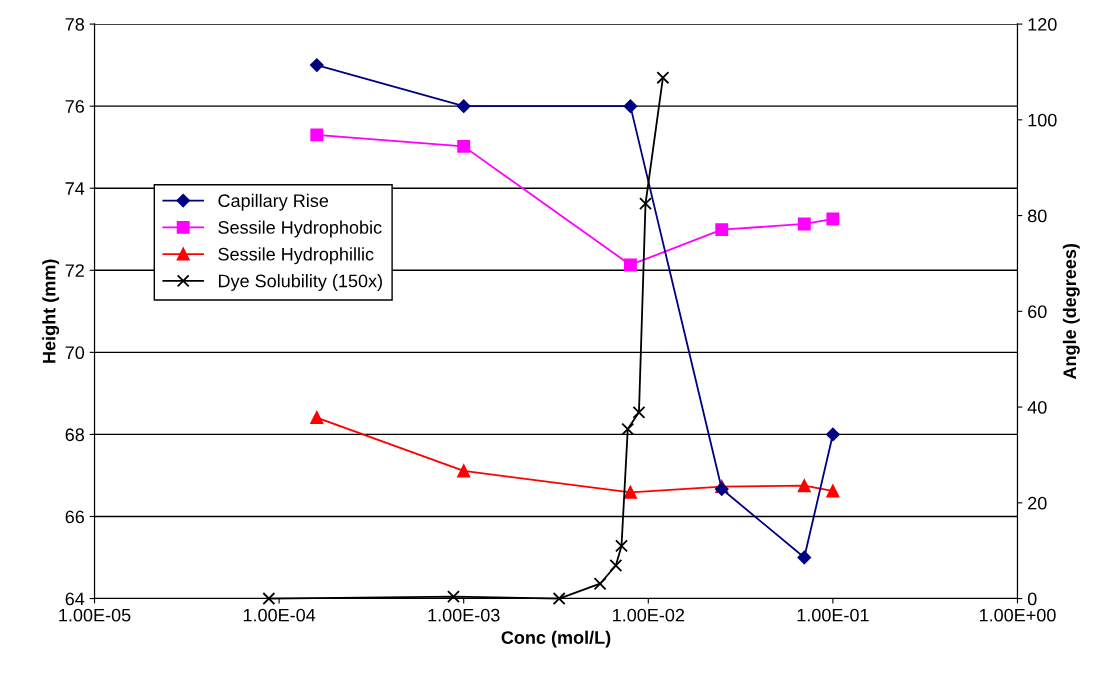 Image resolution: width=1112 pixels, height=688 pixels. What do you see at coordinates (75, 106) in the screenshot?
I see `y-tick-label: 76` at bounding box center [75, 106].